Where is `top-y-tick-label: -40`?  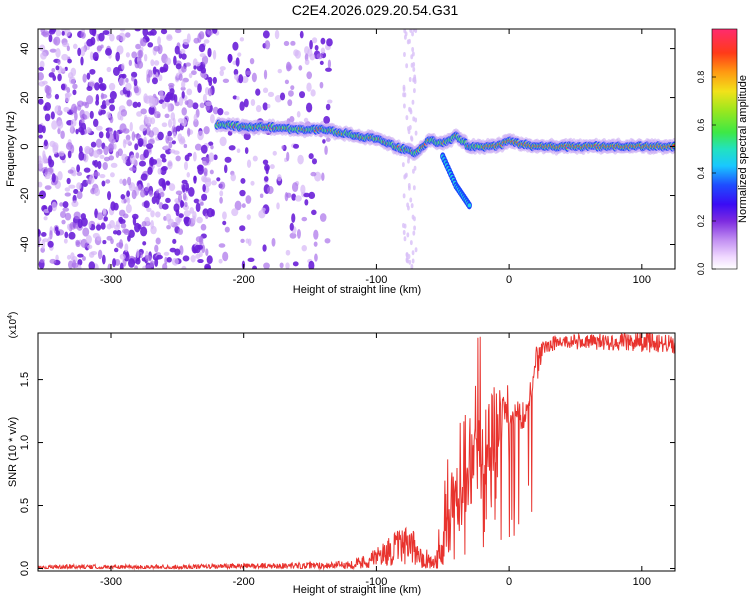
top-y-tick-label: -40 is located at coordinates (25, 245).